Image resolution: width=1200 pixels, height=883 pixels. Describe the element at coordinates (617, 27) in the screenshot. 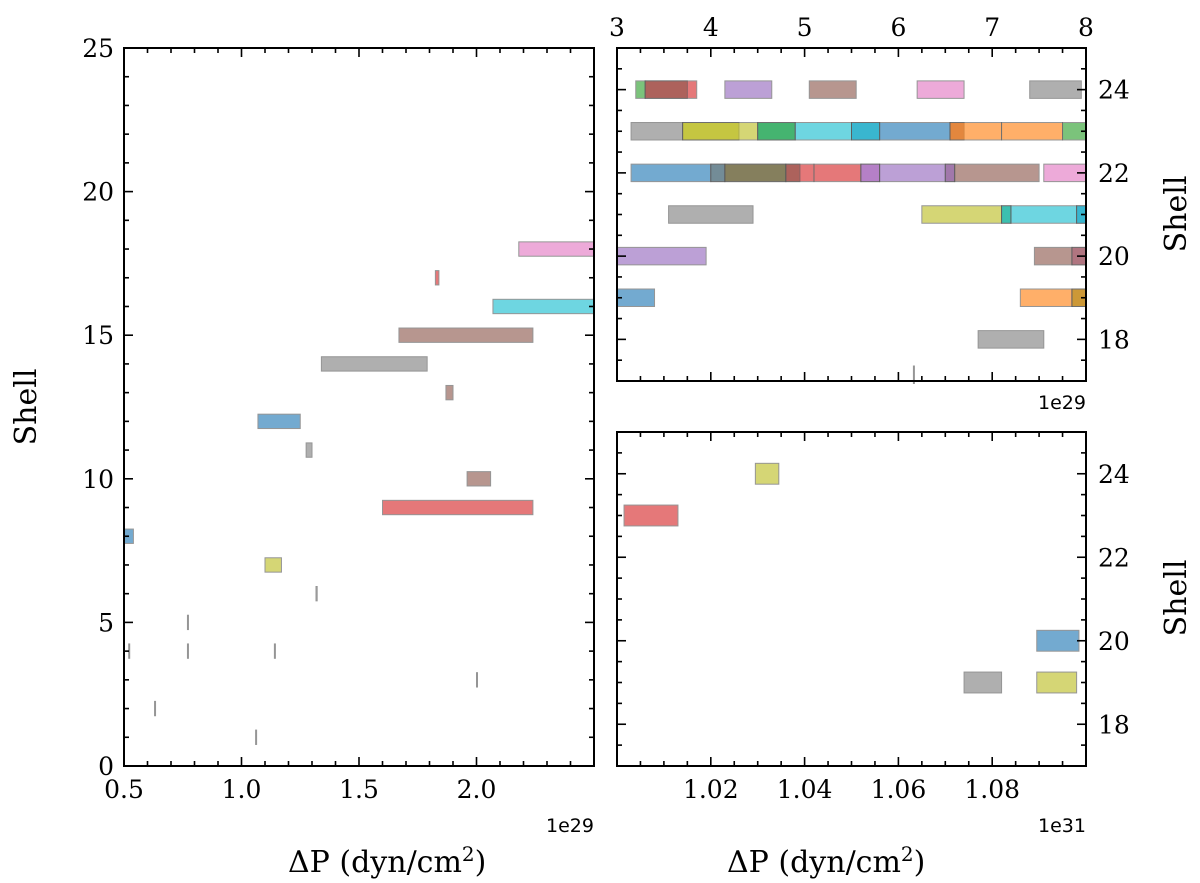

I see `x-tick-label: 3` at that location.